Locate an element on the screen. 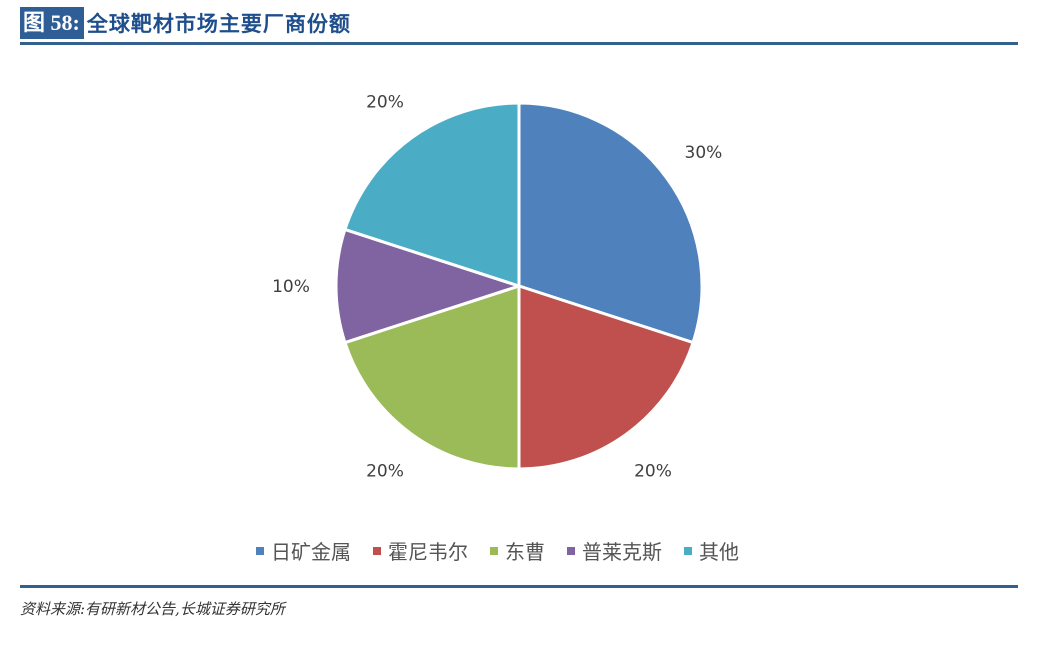  legend-label: 其他 is located at coordinates (719, 552).